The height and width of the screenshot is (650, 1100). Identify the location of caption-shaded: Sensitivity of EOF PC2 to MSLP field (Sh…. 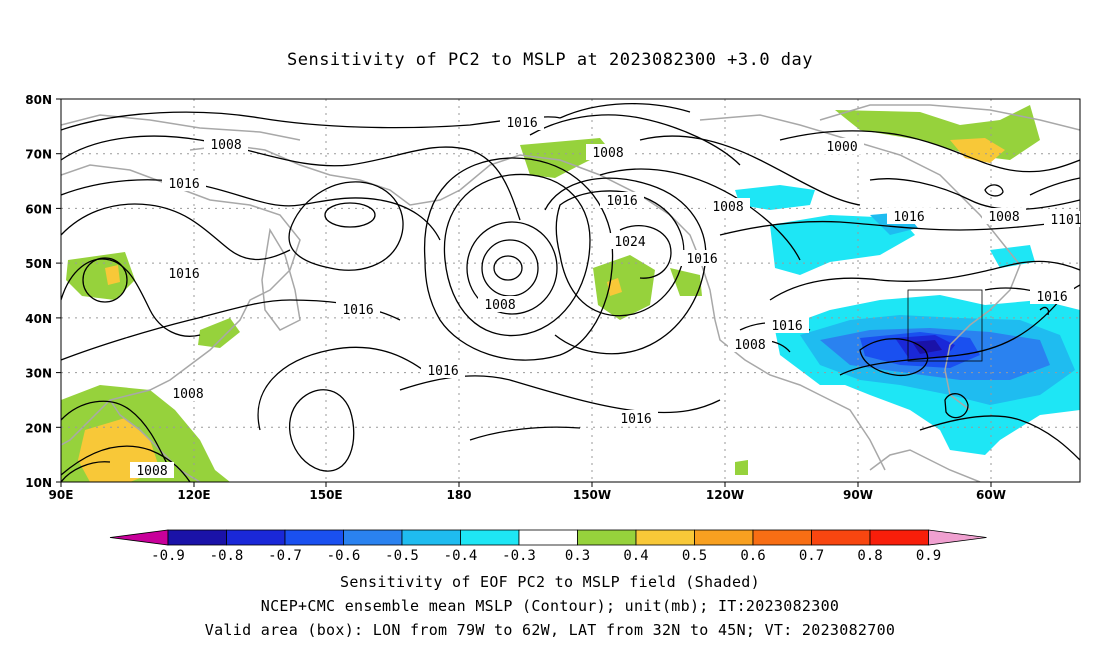
(550, 582).